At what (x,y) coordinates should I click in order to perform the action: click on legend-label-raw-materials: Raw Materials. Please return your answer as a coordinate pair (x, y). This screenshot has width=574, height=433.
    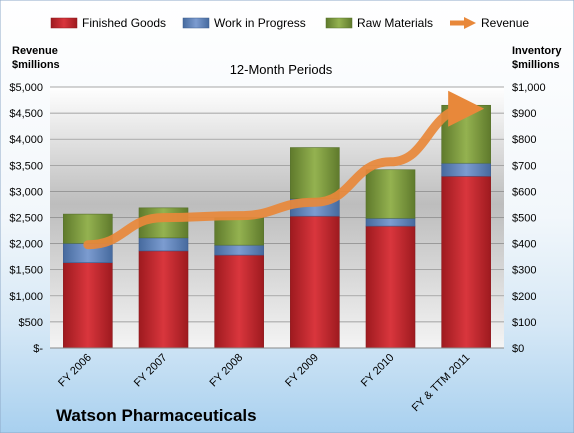
    Looking at the image, I should click on (395, 23).